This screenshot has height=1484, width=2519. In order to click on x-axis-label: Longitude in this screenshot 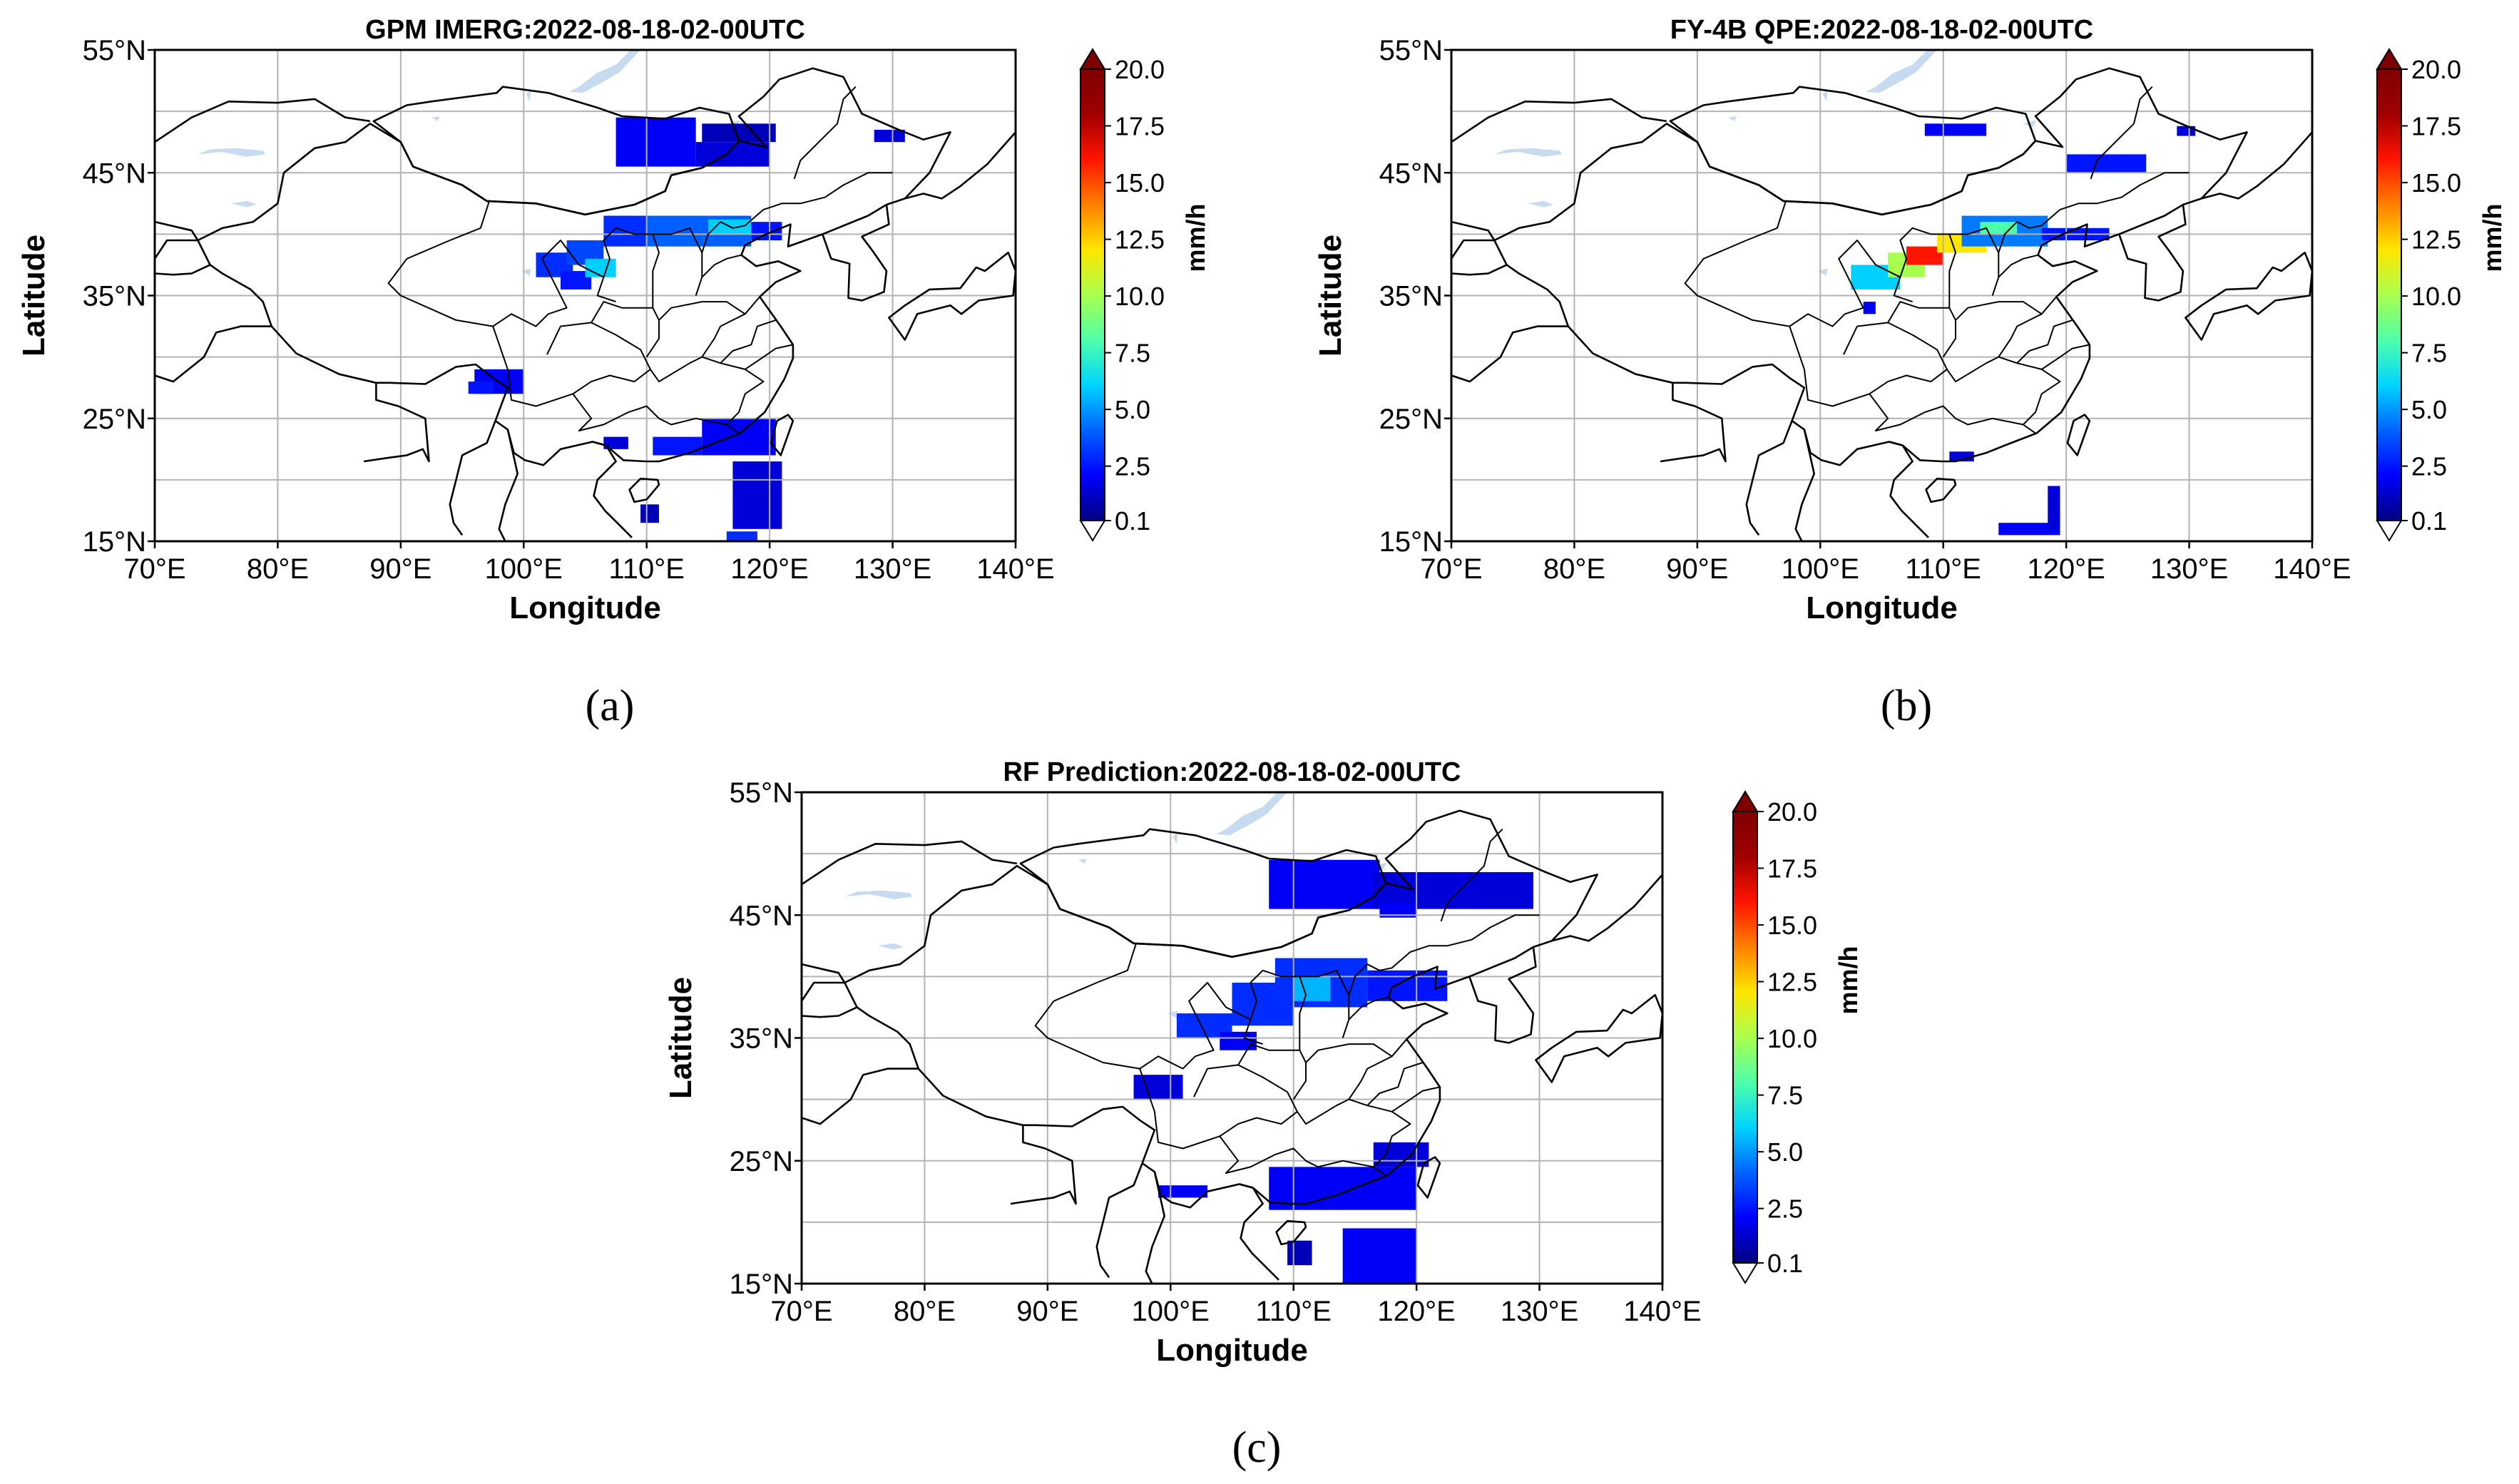, I will do `click(1882, 607)`.